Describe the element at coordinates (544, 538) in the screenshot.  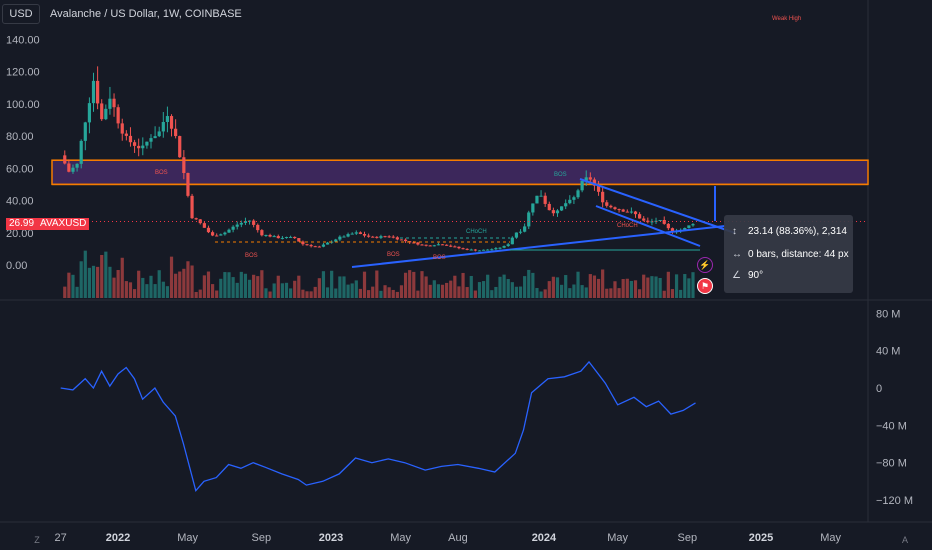
I see `time-axis-tick: 2024` at that location.